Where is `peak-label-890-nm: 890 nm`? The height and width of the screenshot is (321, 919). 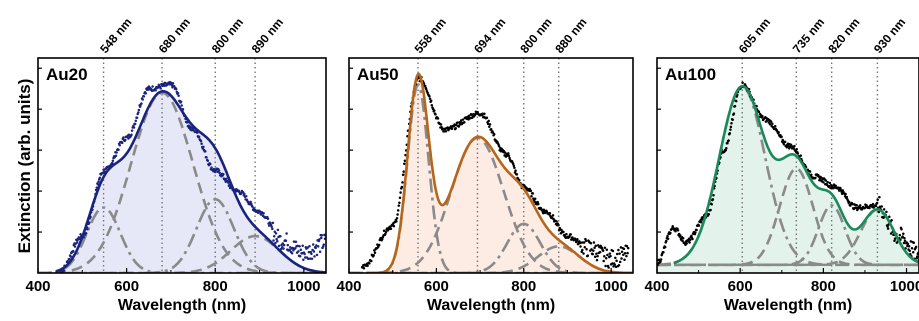
peak-label-890-nm: 890 nm is located at coordinates (267, 35).